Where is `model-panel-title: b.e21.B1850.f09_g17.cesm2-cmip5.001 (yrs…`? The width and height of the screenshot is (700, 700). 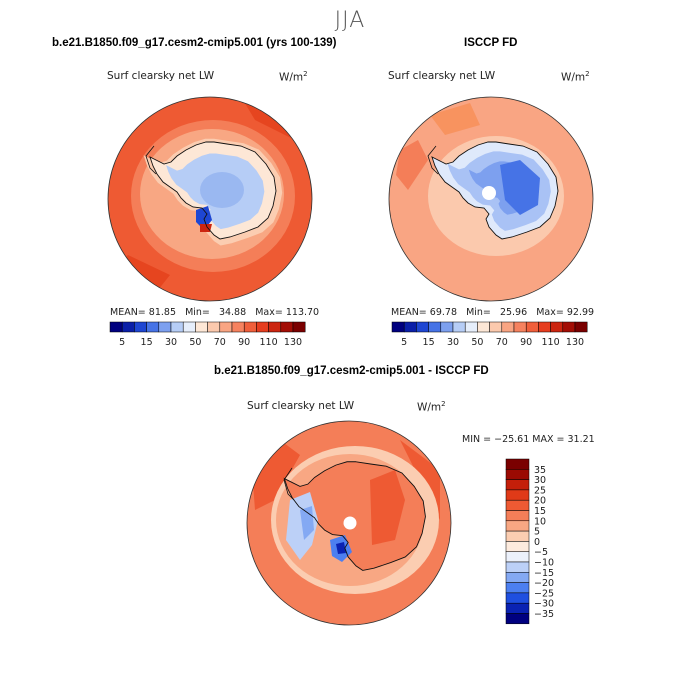 model-panel-title: b.e21.B1850.f09_g17.cesm2-cmip5.001 (yrs… is located at coordinates (194, 43).